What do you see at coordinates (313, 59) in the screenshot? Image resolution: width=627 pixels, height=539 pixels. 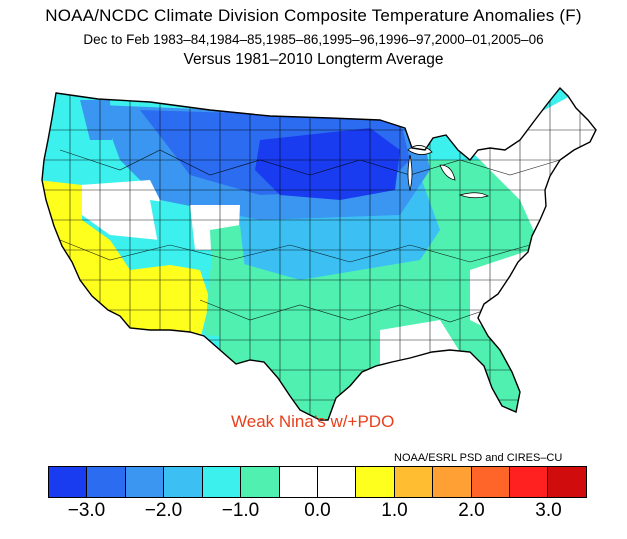 I see `map-subtitle-baseline: Versus 1981–2010 Longterm Average` at bounding box center [313, 59].